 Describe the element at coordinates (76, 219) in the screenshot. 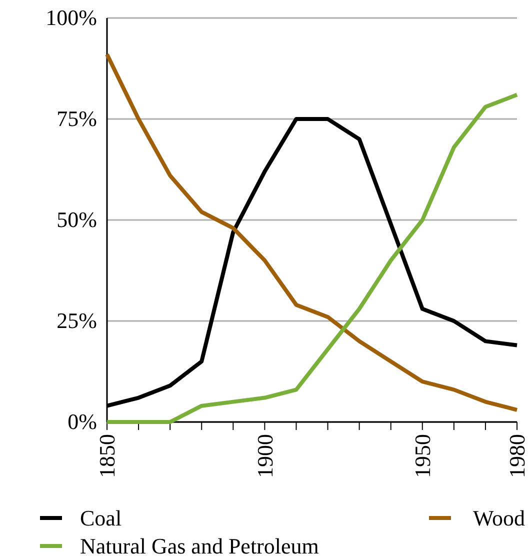

I see `y-tick-label: 50%` at that location.